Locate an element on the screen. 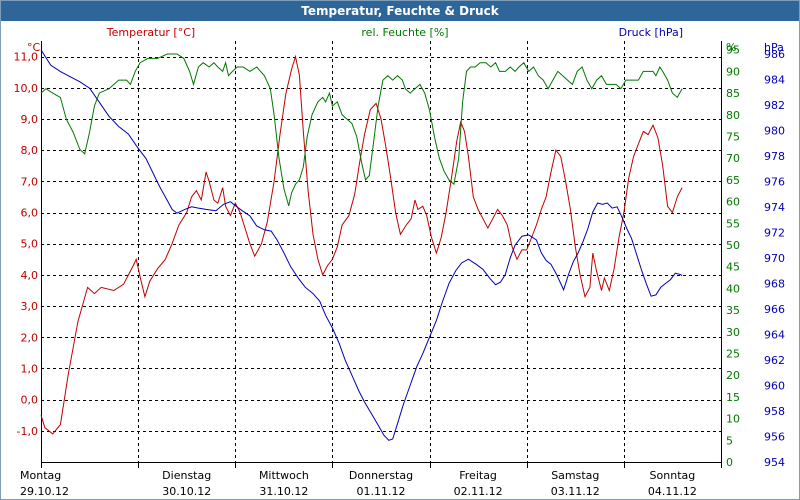 The width and height of the screenshot is (800, 500). x-tick-date: 31.10.12 is located at coordinates (283, 491).